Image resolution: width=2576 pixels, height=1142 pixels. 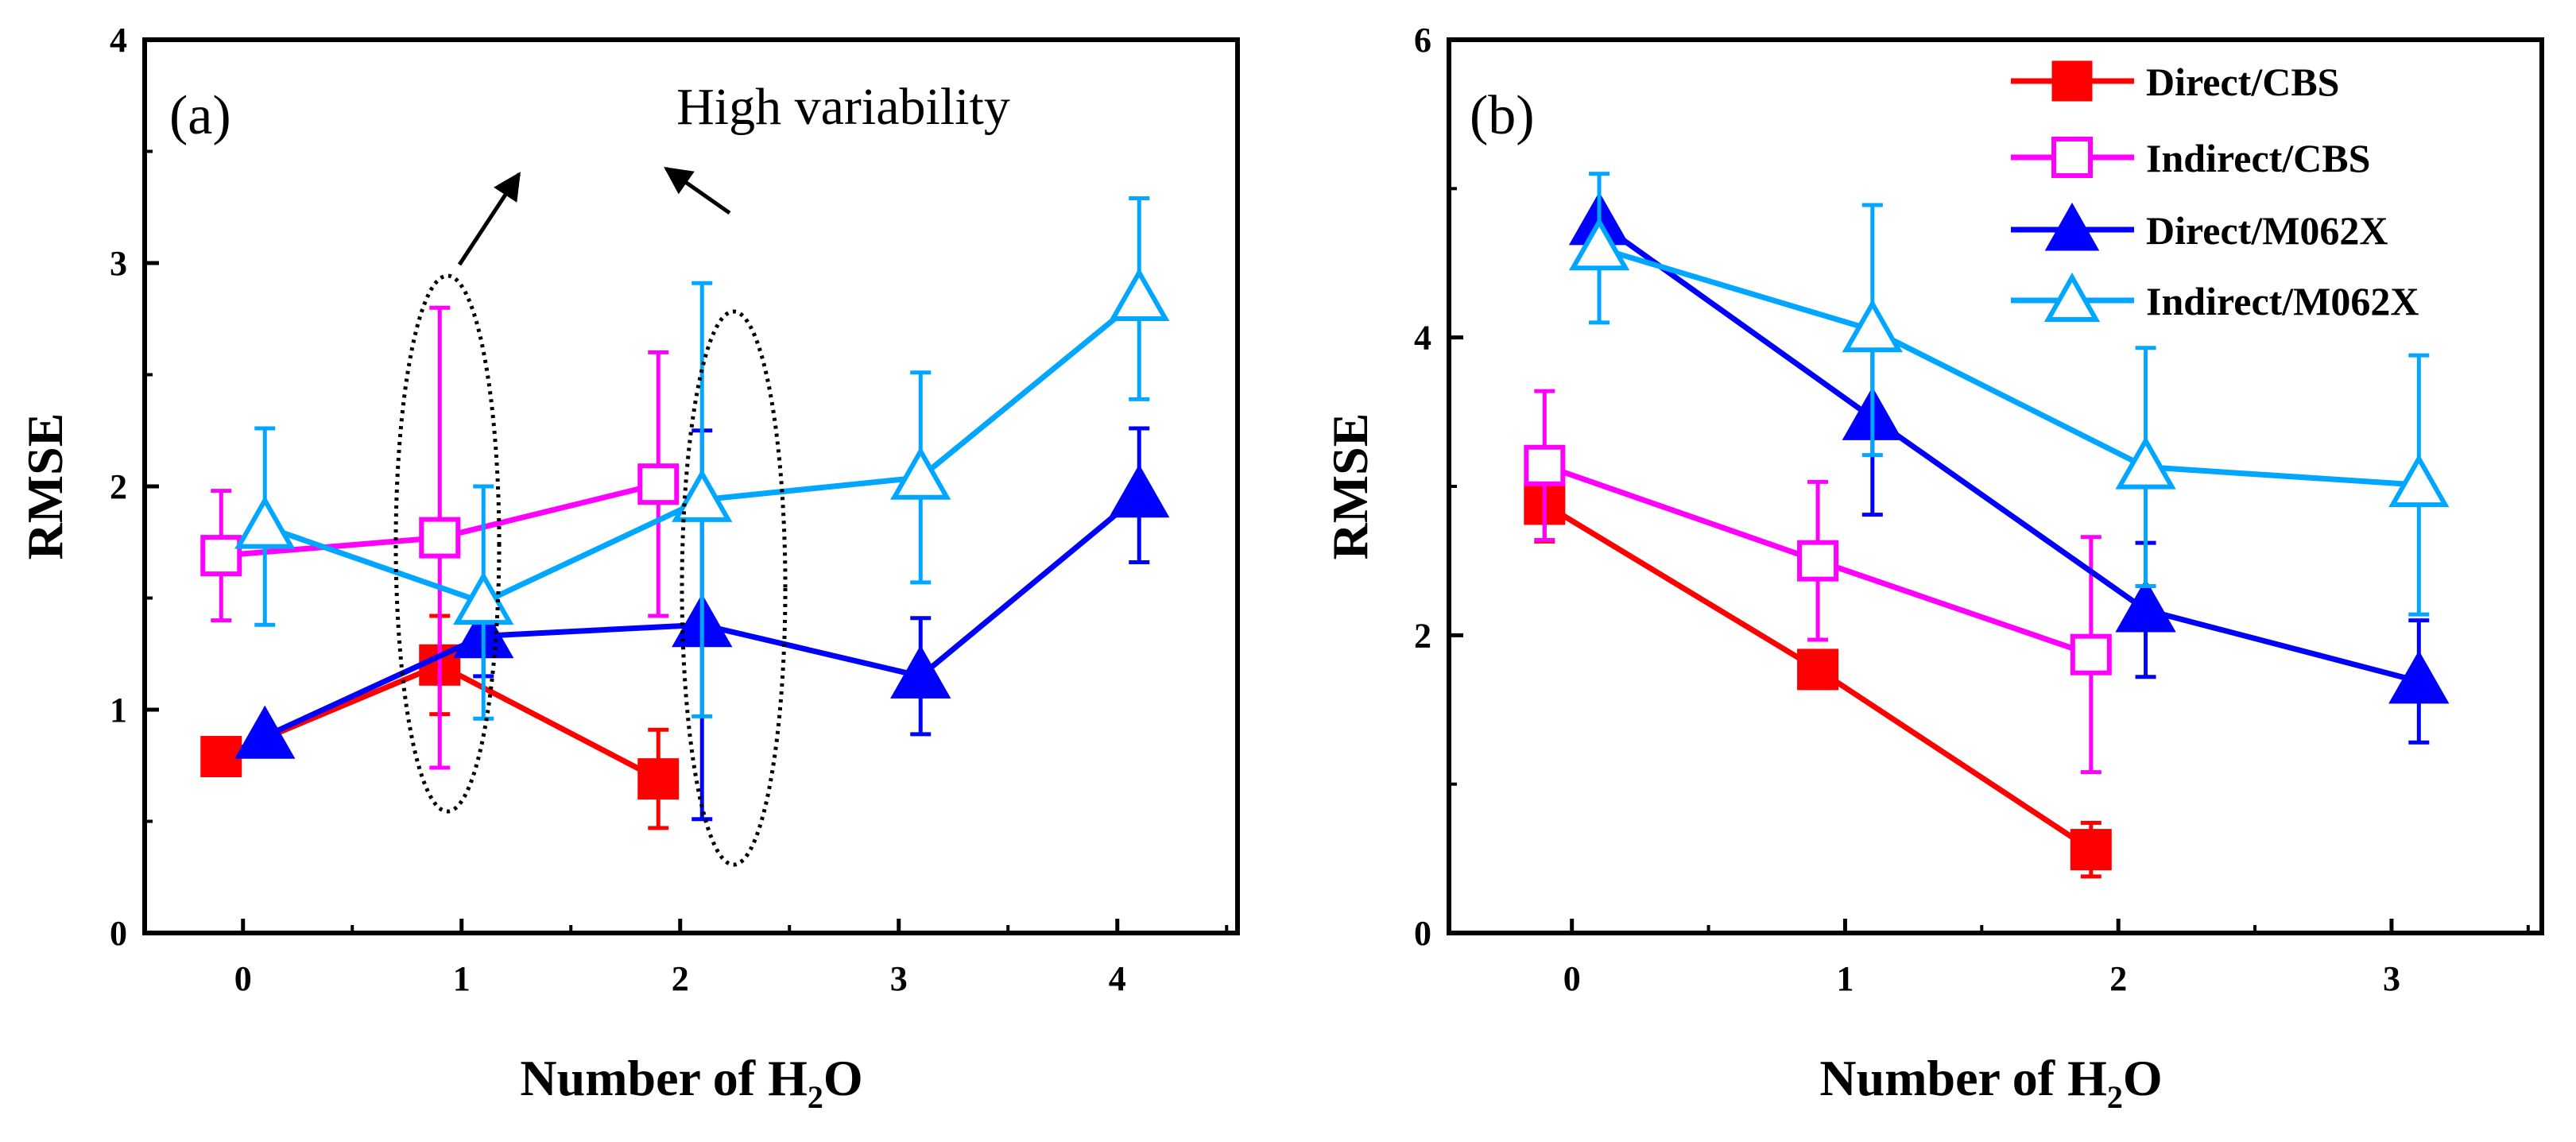 I want to click on legend-label-direct-cbs: Direct/CBS, so click(x=2242, y=82).